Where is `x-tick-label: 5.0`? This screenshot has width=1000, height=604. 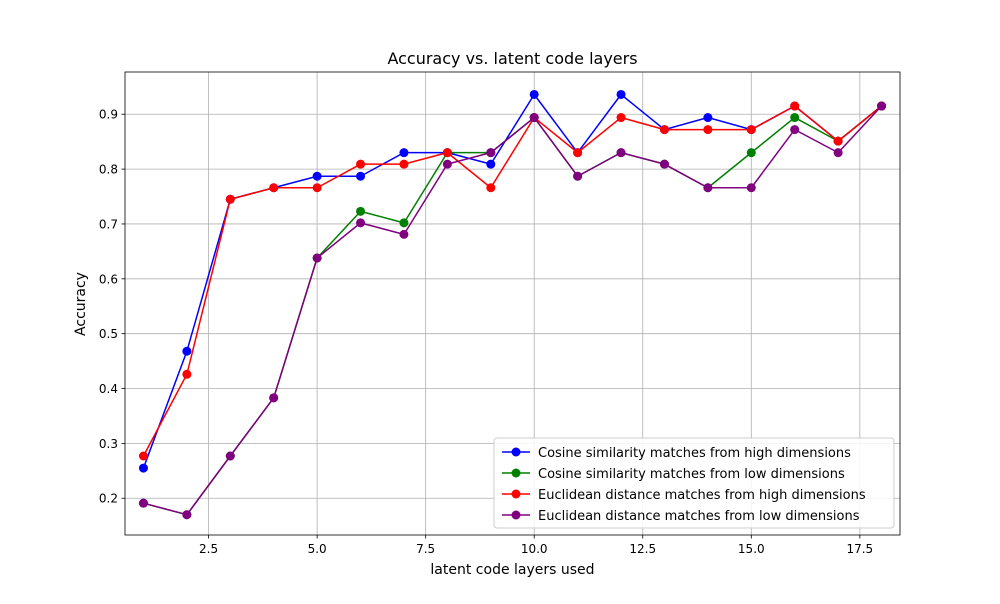 x-tick-label: 5.0 is located at coordinates (317, 549).